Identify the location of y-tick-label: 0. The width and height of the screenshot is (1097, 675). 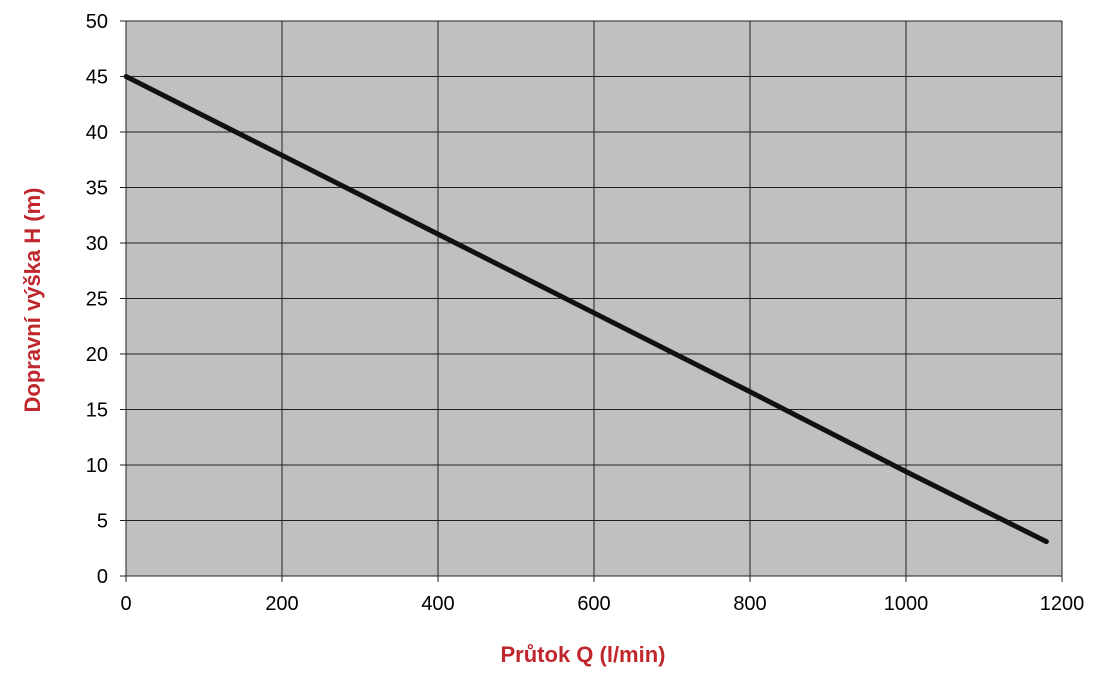
(102, 577).